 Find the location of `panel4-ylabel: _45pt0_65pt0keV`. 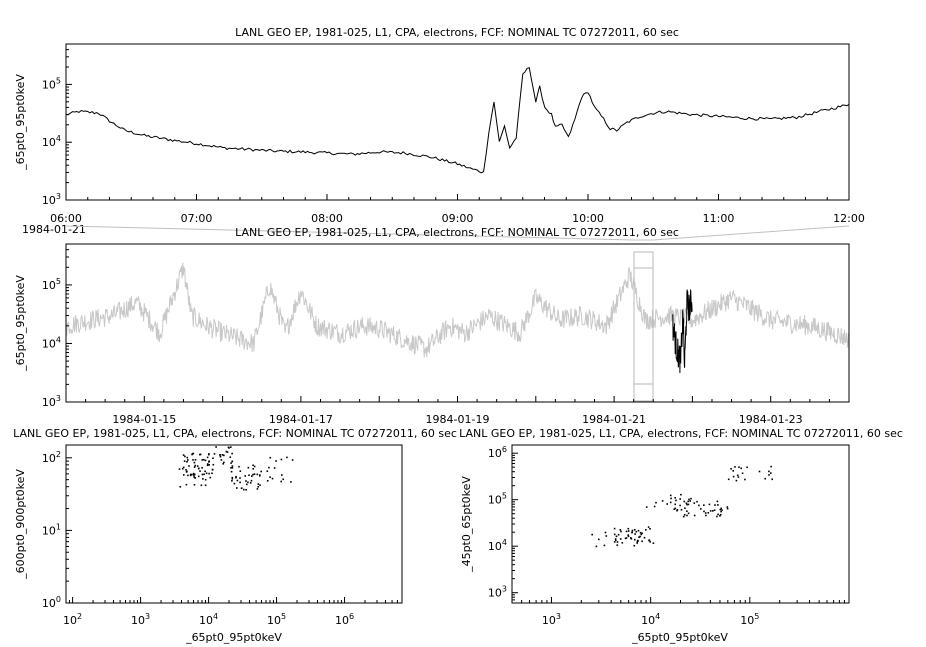

panel4-ylabel: _45pt0_65pt0keV is located at coordinates (466, 524).